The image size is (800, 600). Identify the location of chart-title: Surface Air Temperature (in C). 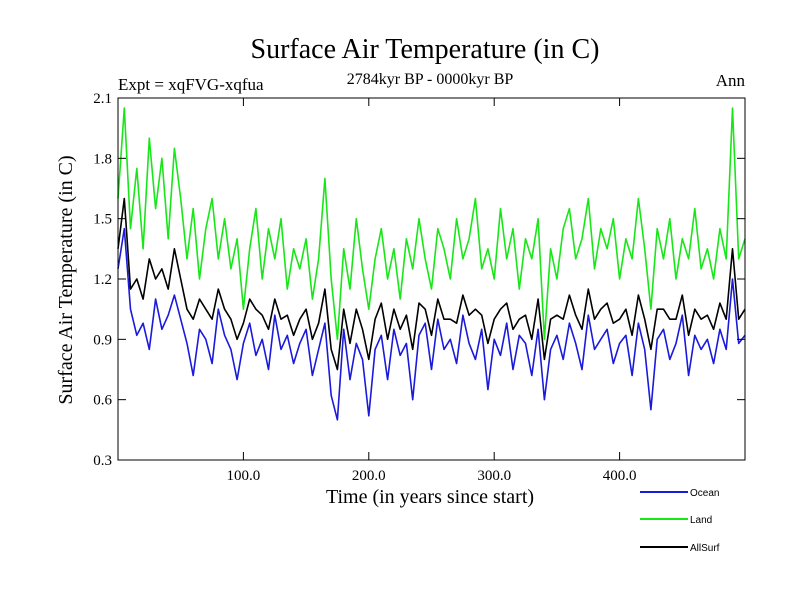
(425, 49).